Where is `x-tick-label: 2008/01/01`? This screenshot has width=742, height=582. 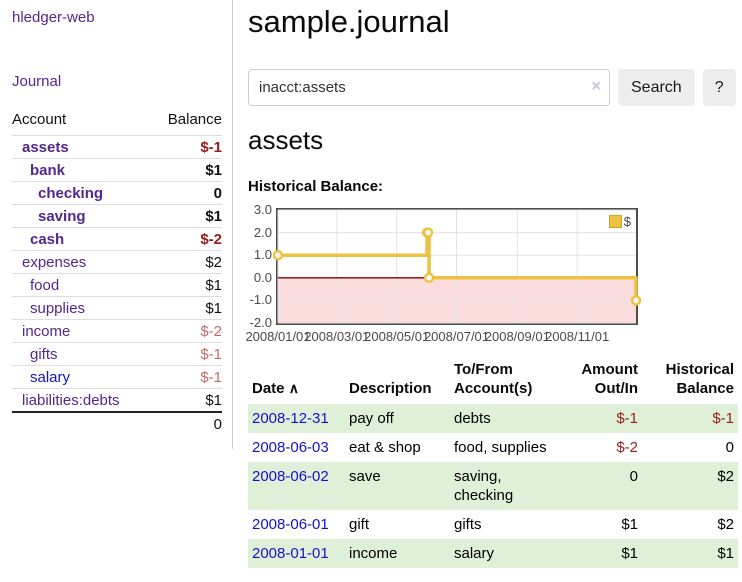
x-tick-label: 2008/01/01 is located at coordinates (278, 336).